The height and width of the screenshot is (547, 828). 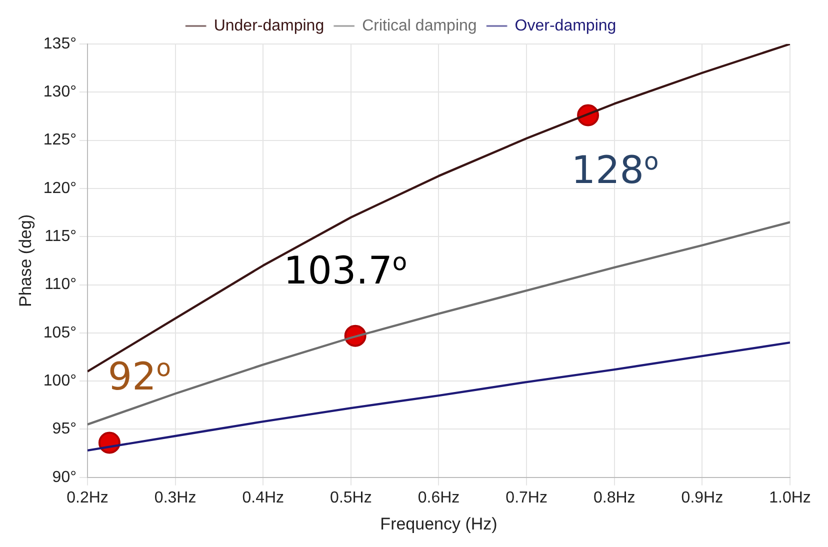 What do you see at coordinates (59, 140) in the screenshot?
I see `y-tick-label: 125°` at bounding box center [59, 140].